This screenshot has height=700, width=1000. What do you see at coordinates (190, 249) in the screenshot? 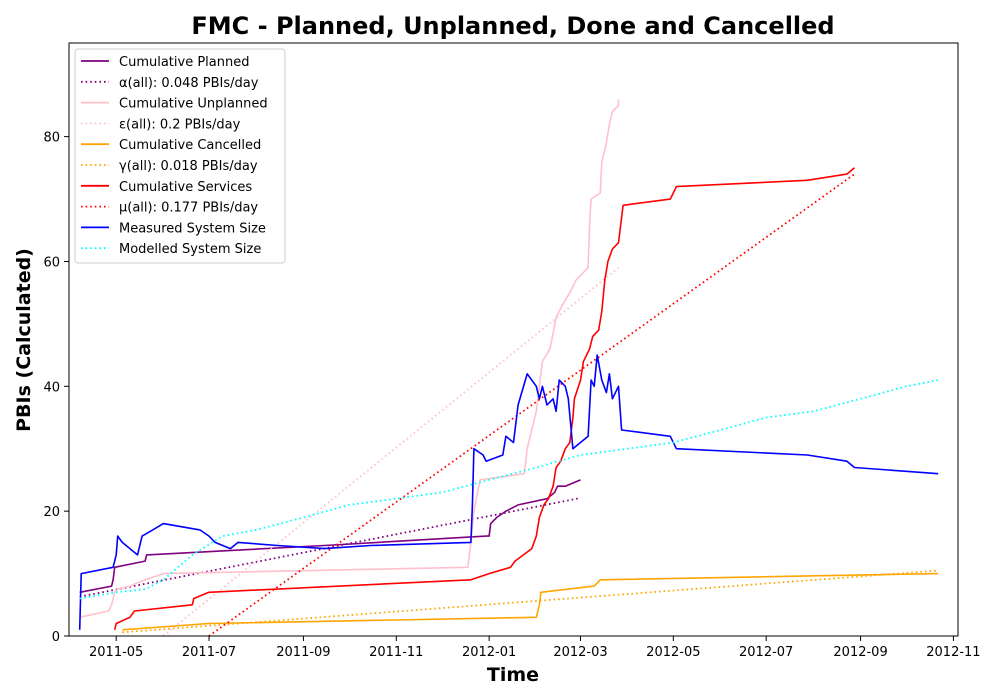
I see `legend-label-9: Modelled System Size` at bounding box center [190, 249].